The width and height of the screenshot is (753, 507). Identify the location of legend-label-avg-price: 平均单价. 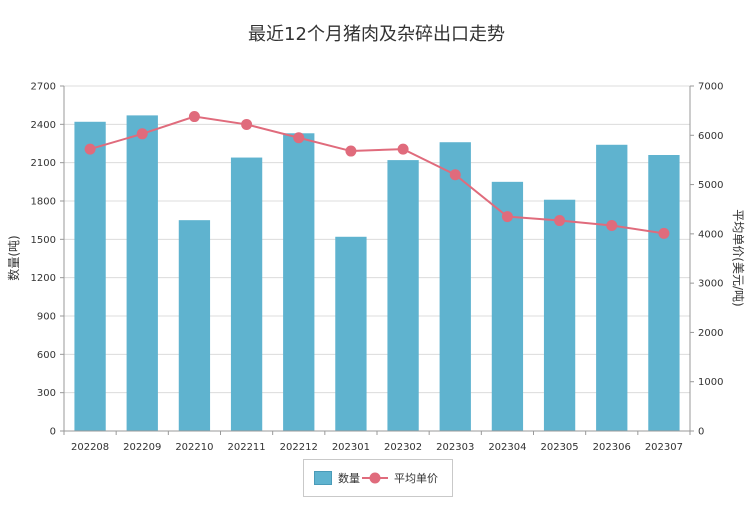
(416, 478).